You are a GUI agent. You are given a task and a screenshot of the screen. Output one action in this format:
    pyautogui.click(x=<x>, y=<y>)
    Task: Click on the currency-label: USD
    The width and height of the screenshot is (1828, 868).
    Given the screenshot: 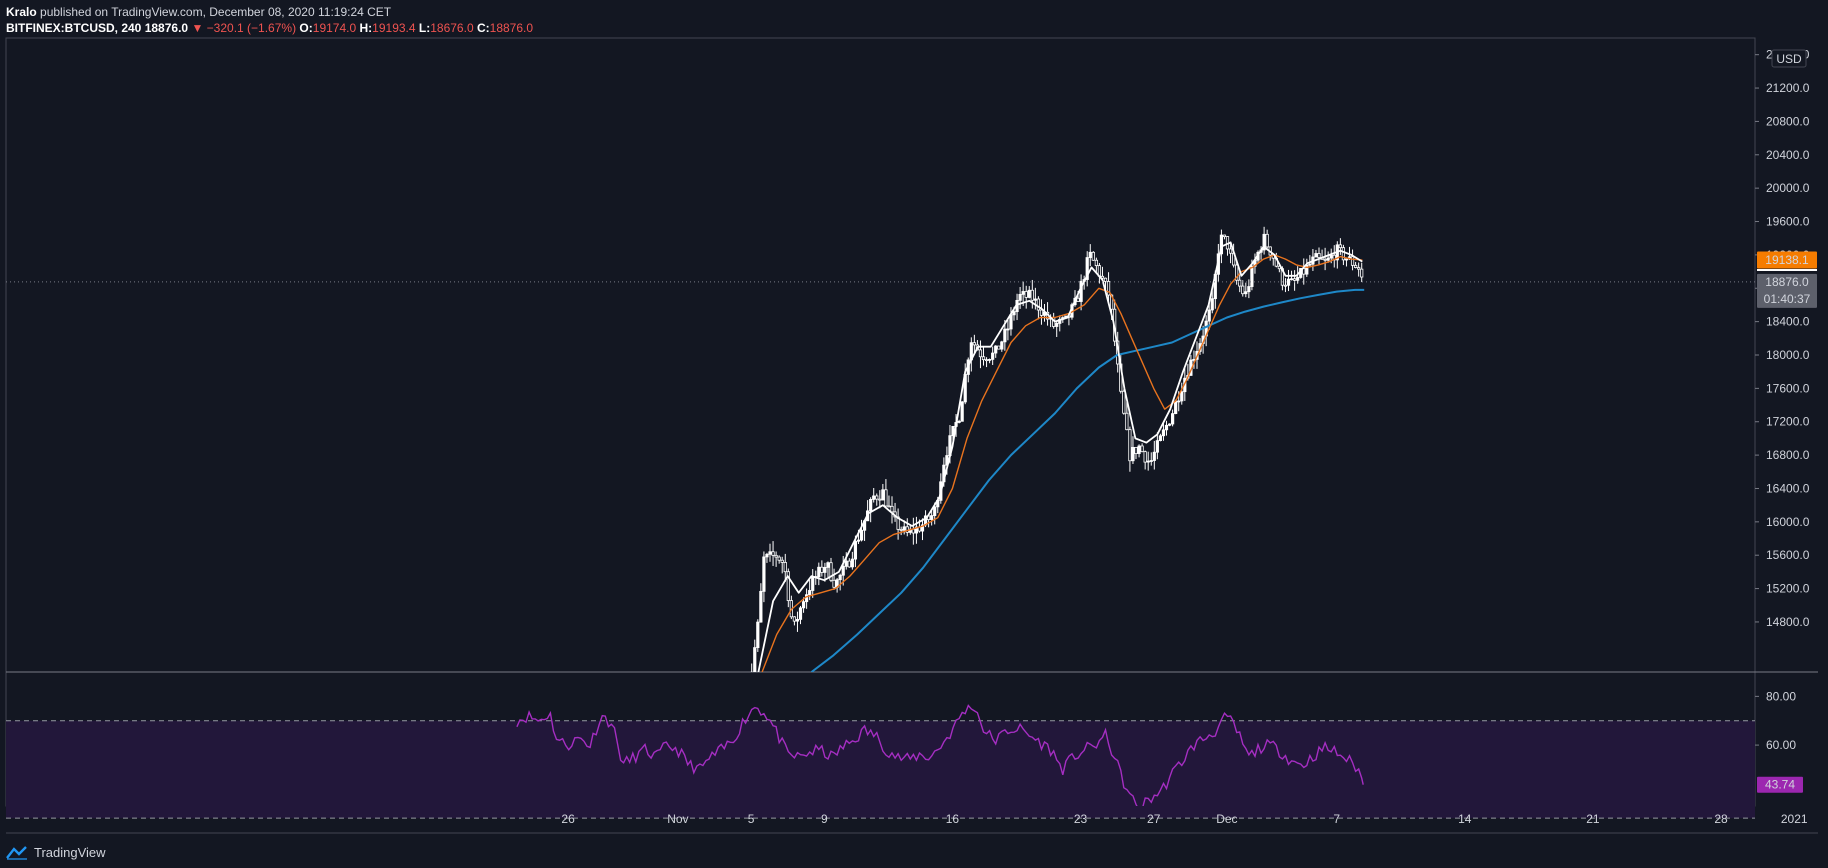 What is the action you would take?
    pyautogui.click(x=1789, y=59)
    